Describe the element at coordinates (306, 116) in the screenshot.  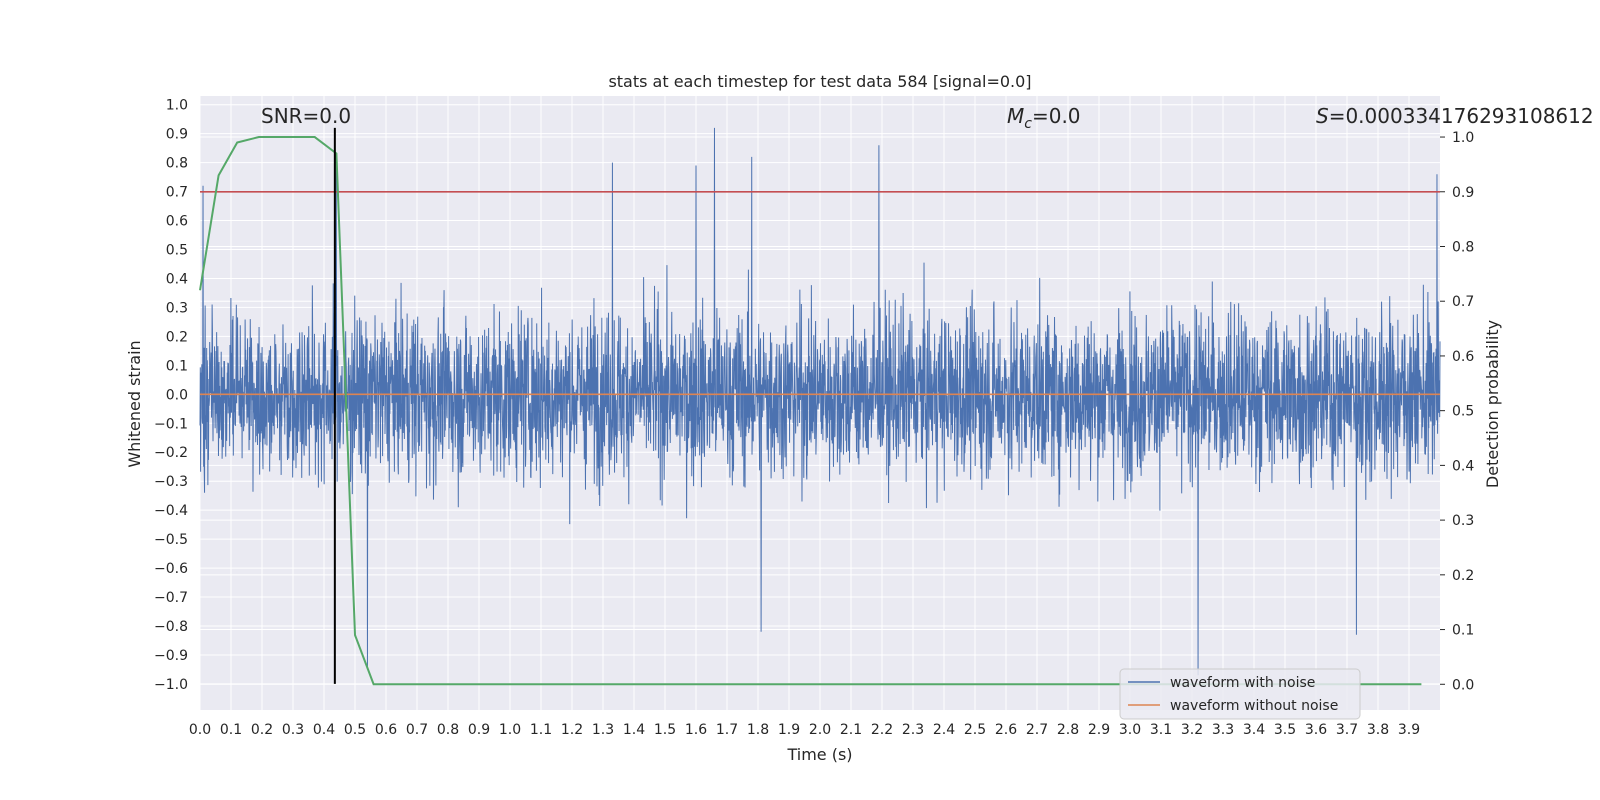
I see `snr-annotation: SNR=0.0` at that location.